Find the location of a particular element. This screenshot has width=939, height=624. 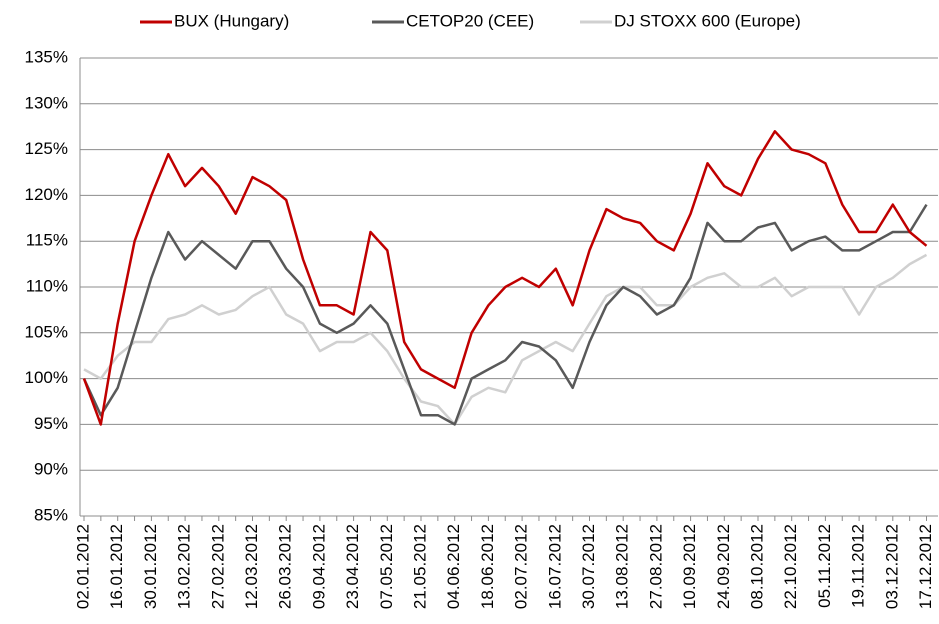

x-tick-label: 04.06.2012 is located at coordinates (453, 566).